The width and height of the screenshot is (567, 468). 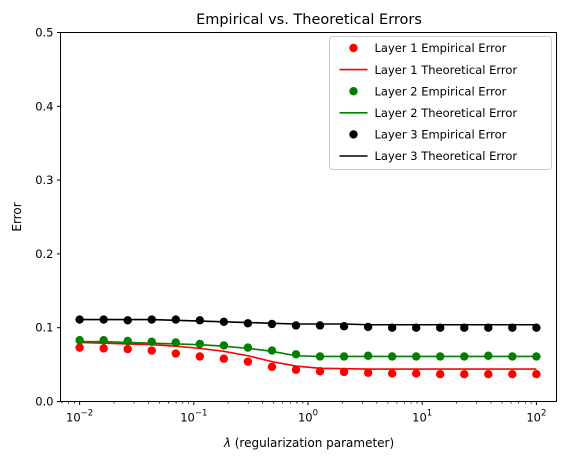 I want to click on legend-box, so click(x=440, y=103).